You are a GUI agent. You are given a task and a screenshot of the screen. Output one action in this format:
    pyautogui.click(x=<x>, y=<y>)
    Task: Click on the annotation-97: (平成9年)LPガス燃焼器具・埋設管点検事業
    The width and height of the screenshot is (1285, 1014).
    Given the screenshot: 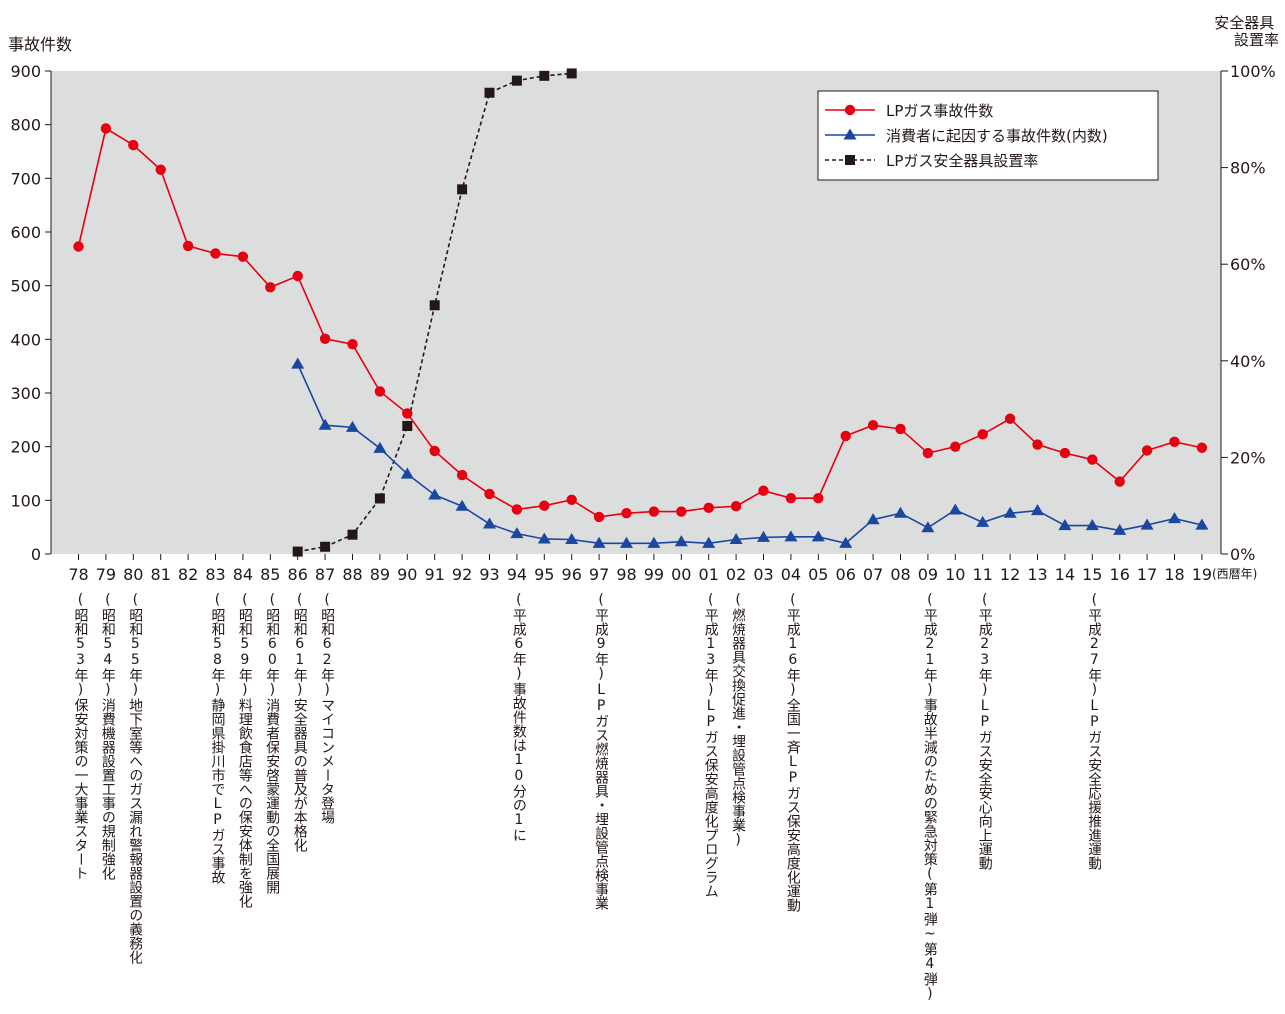 What is the action you would take?
    pyautogui.click(x=601, y=751)
    